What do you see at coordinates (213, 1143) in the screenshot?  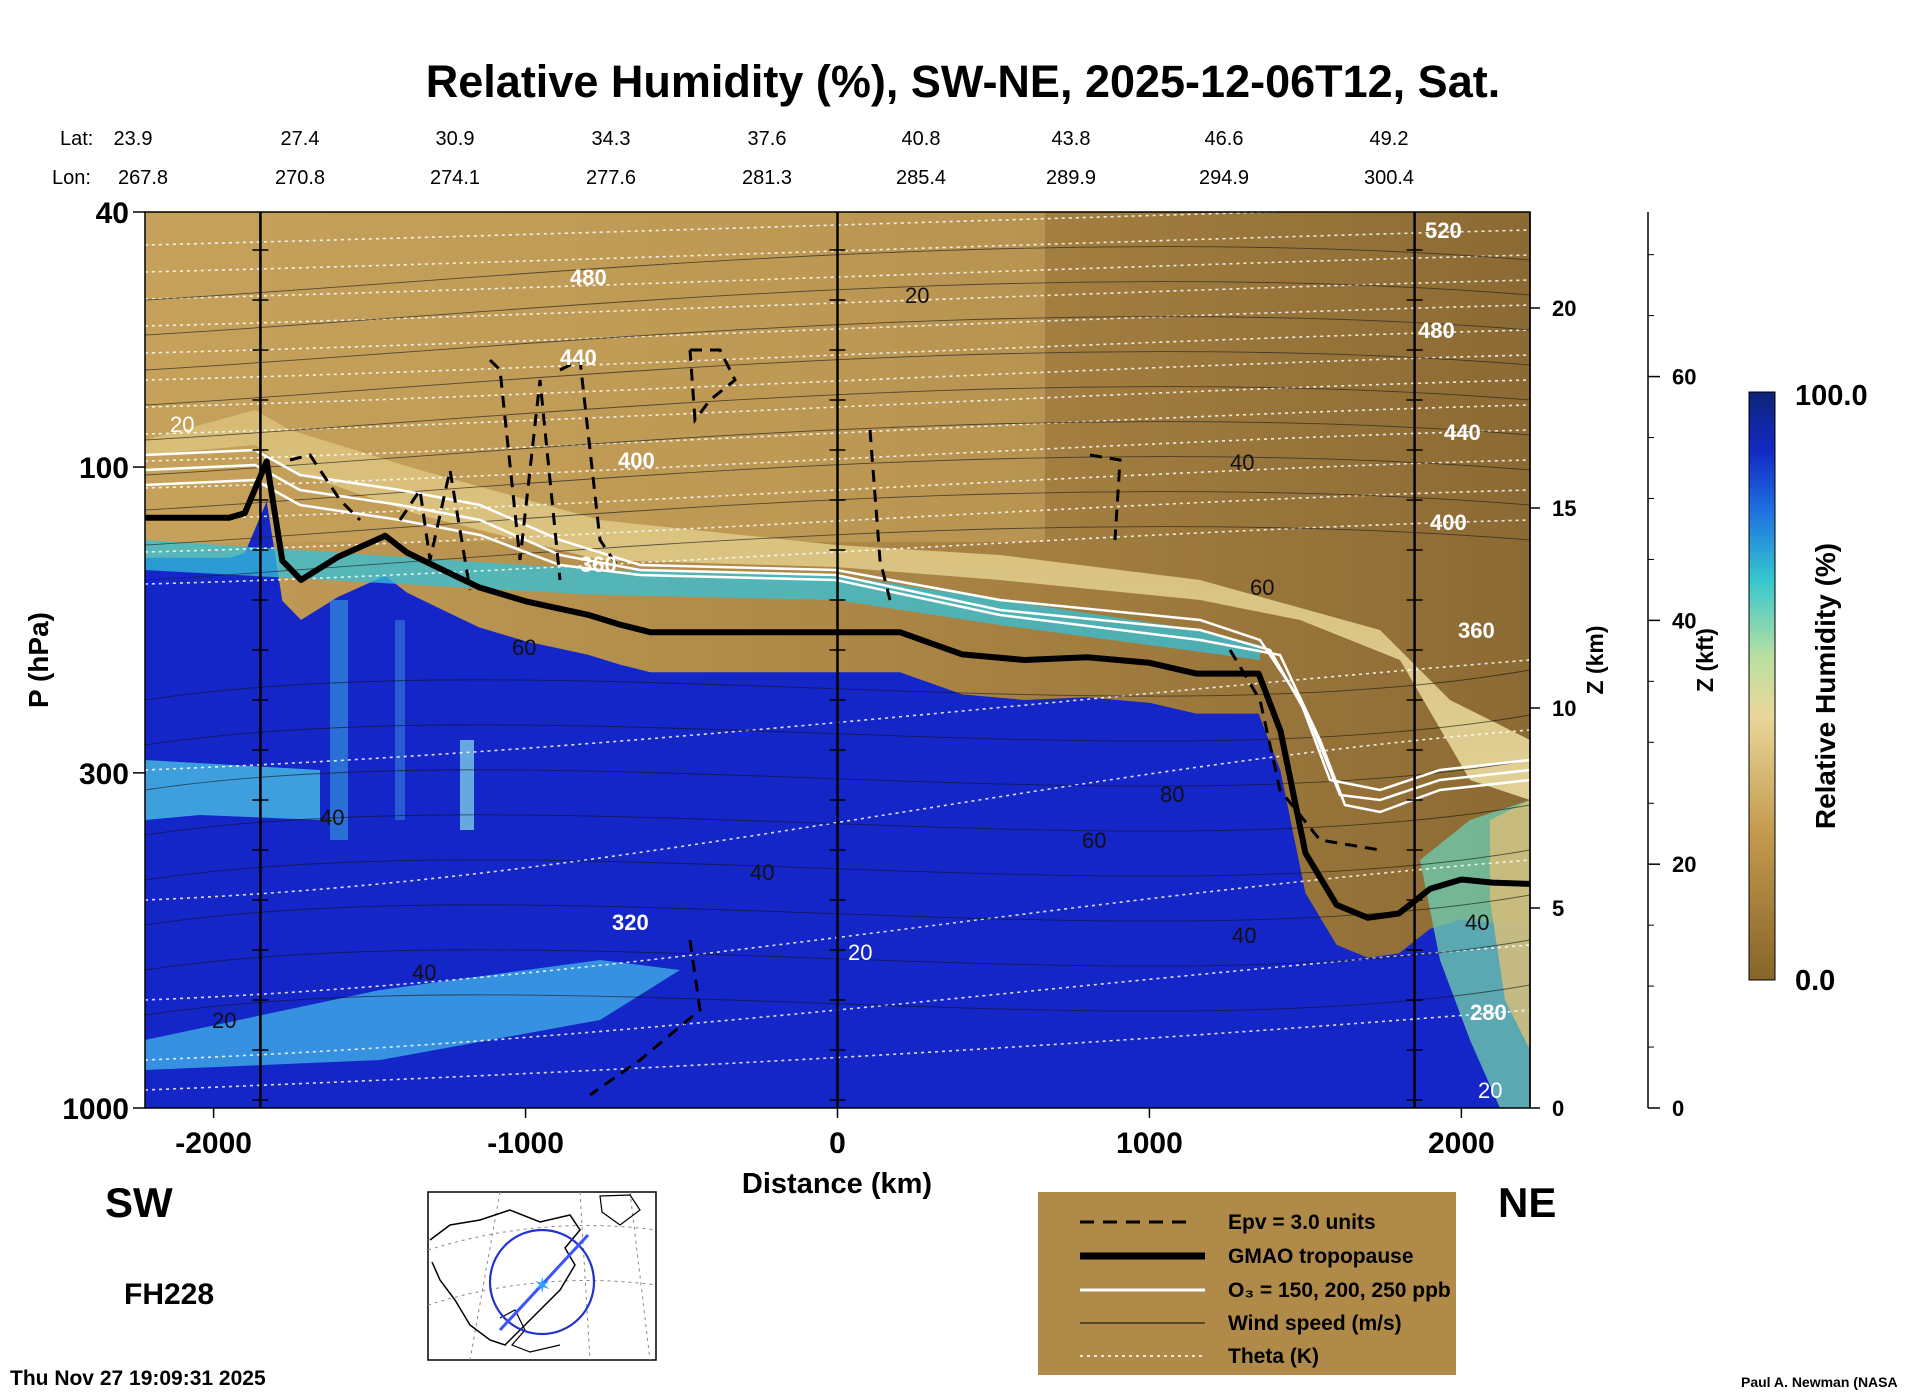 I see `x-tick-label: -2000` at bounding box center [213, 1143].